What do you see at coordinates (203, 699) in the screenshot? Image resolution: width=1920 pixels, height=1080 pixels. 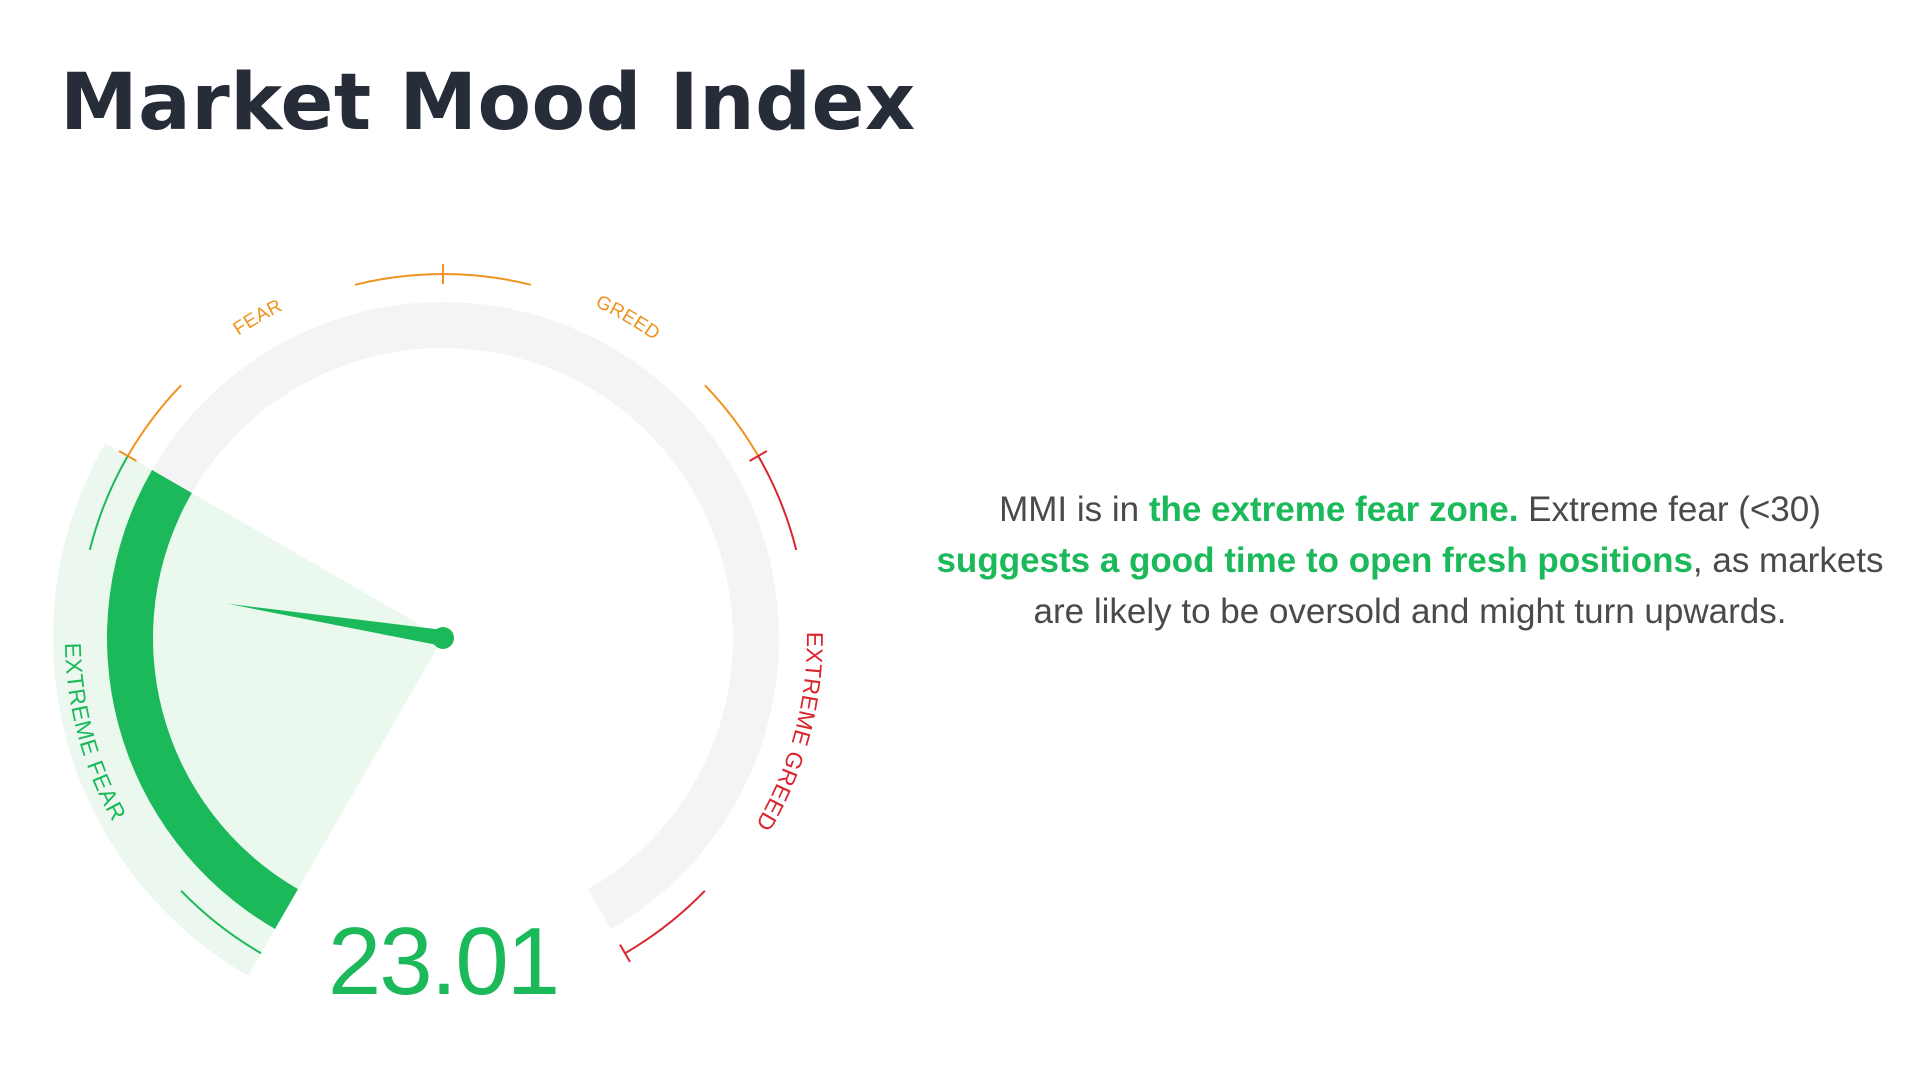 I see `gauge-value-band` at bounding box center [203, 699].